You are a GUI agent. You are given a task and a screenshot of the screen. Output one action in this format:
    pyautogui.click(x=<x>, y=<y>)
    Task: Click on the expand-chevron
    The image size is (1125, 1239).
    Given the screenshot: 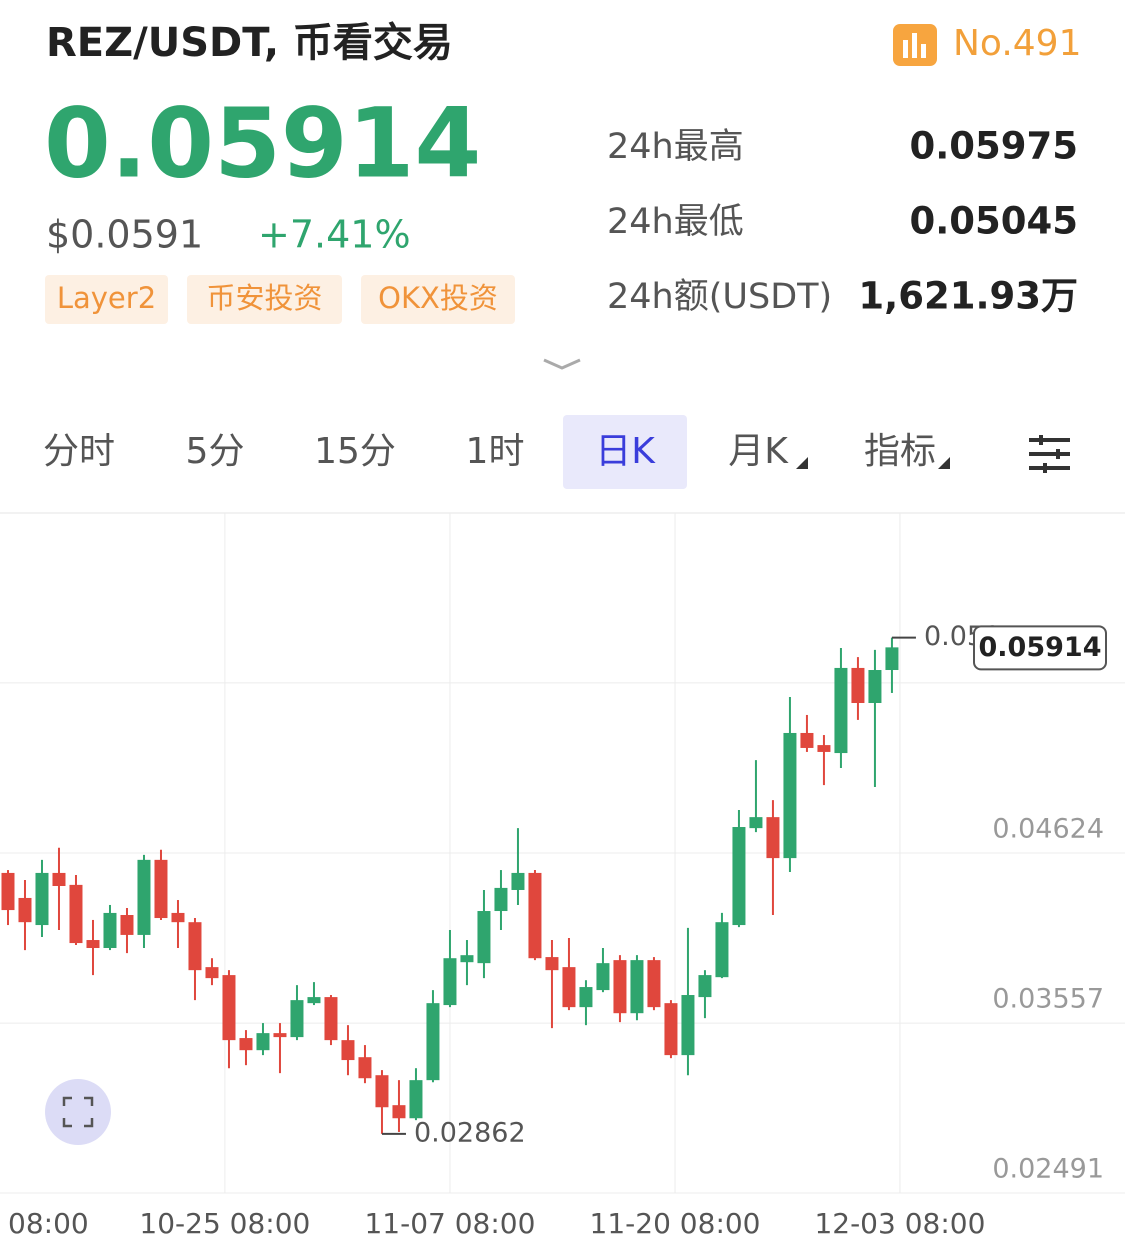 What is the action you would take?
    pyautogui.click(x=562, y=364)
    